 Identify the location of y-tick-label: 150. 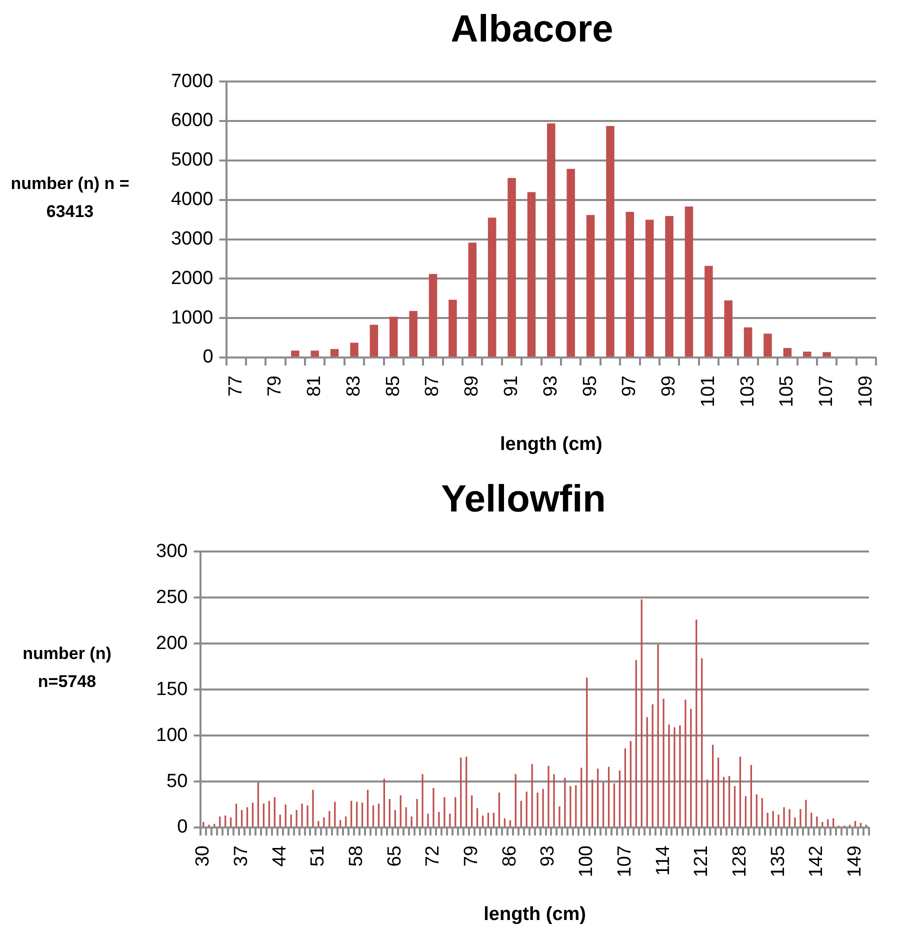
(172, 689).